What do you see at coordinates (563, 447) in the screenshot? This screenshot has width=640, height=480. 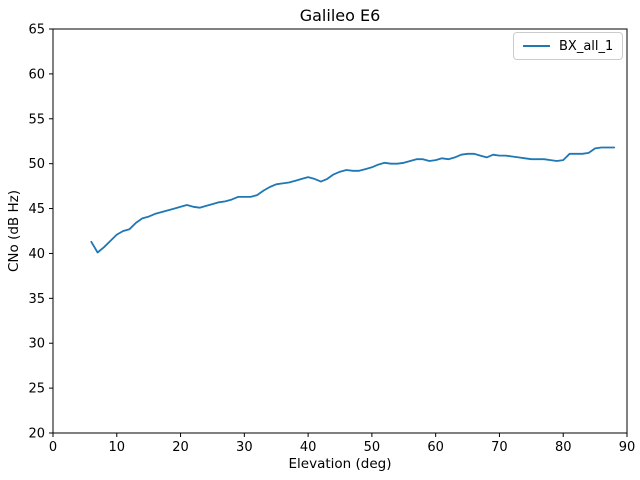 I see `x-tick-label: 80` at bounding box center [563, 447].